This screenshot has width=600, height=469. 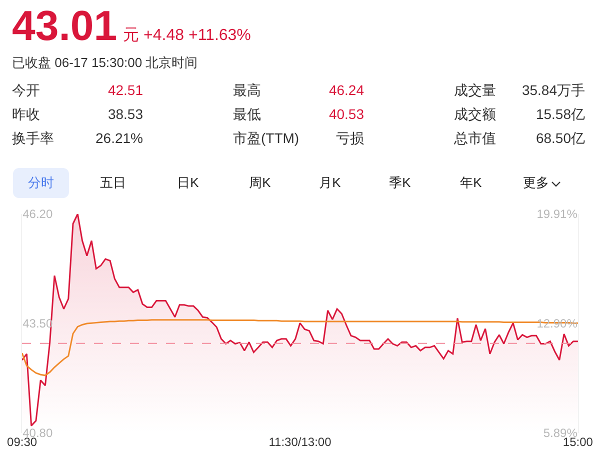 What do you see at coordinates (247, 91) in the screenshot?
I see `text: 最高` at bounding box center [247, 91].